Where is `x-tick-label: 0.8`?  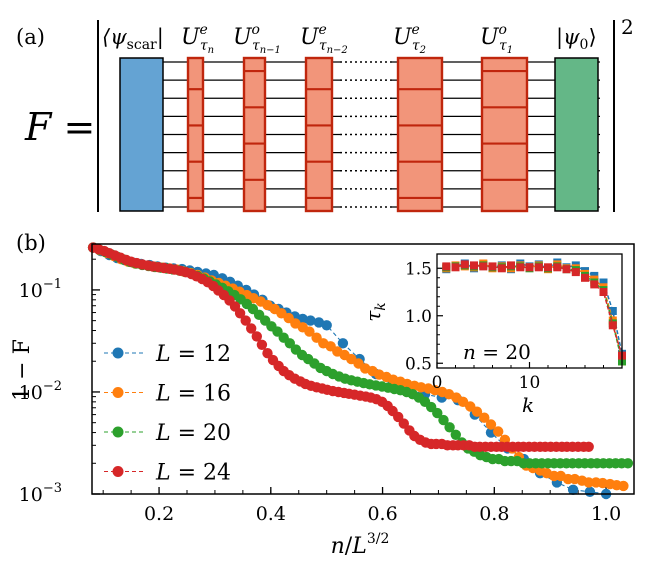
x-tick-label: 0.8 is located at coordinates (494, 514).